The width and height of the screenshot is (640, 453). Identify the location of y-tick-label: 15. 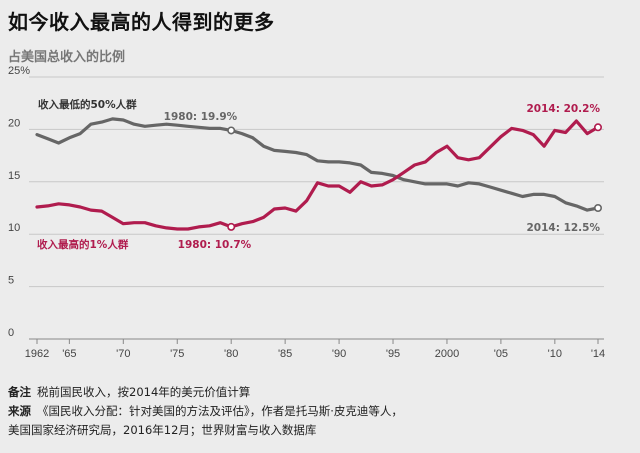
(14, 176).